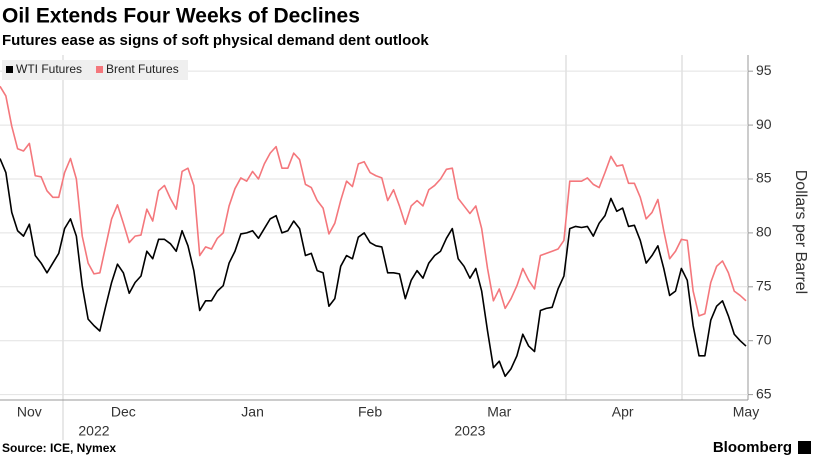 This screenshot has height=458, width=814. I want to click on x-year-label: 2022, so click(93, 431).